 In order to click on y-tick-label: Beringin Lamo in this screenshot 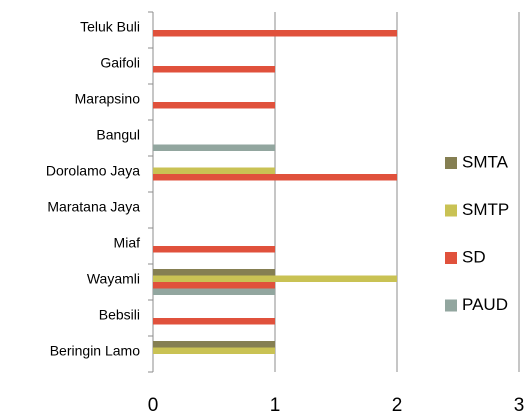, I will do `click(95, 351)`.